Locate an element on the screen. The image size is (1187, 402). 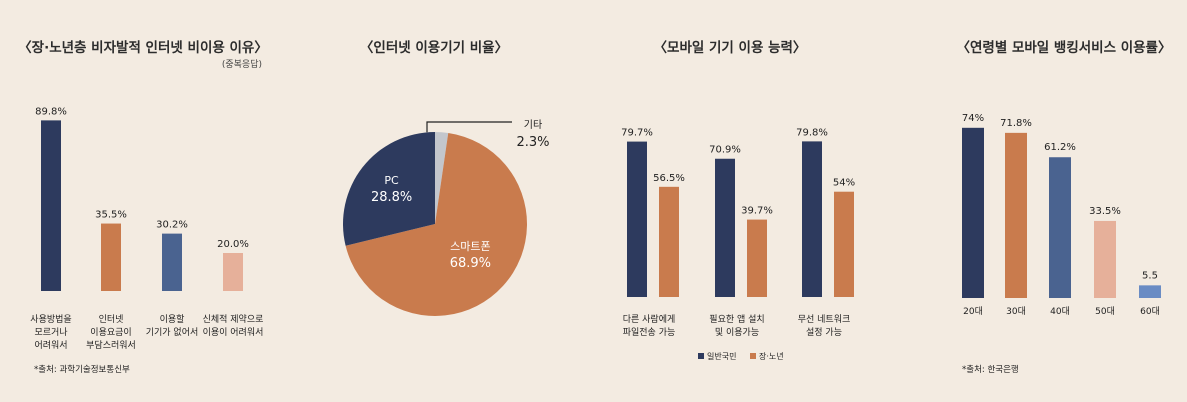
chart4-value-label-4: 5.5 is located at coordinates (1150, 275).